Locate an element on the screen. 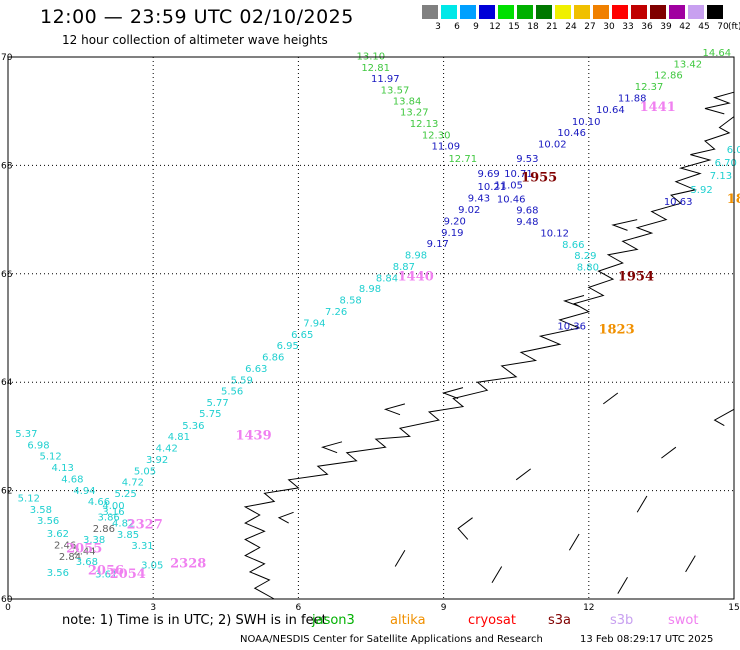 Image resolution: width=740 pixels, height=650 pixels. legend-label: 42 is located at coordinates (685, 27).